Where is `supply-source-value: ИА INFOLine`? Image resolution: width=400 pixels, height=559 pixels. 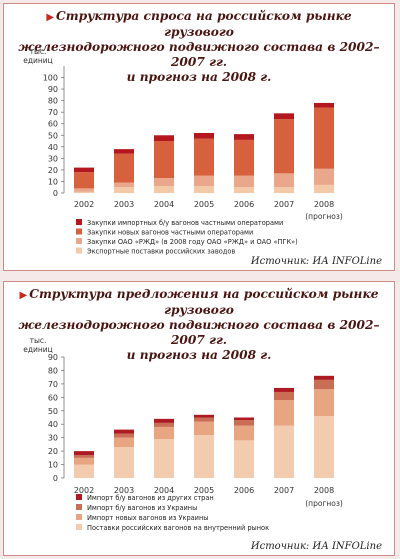 supply-source-value: ИА INFOLine is located at coordinates (347, 546).